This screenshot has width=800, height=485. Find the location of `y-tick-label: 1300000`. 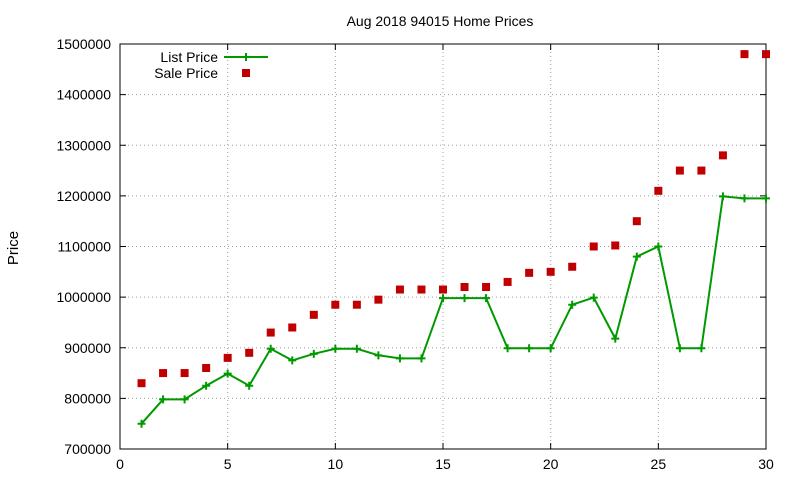

y-tick-label: 1300000 is located at coordinates (83, 145).